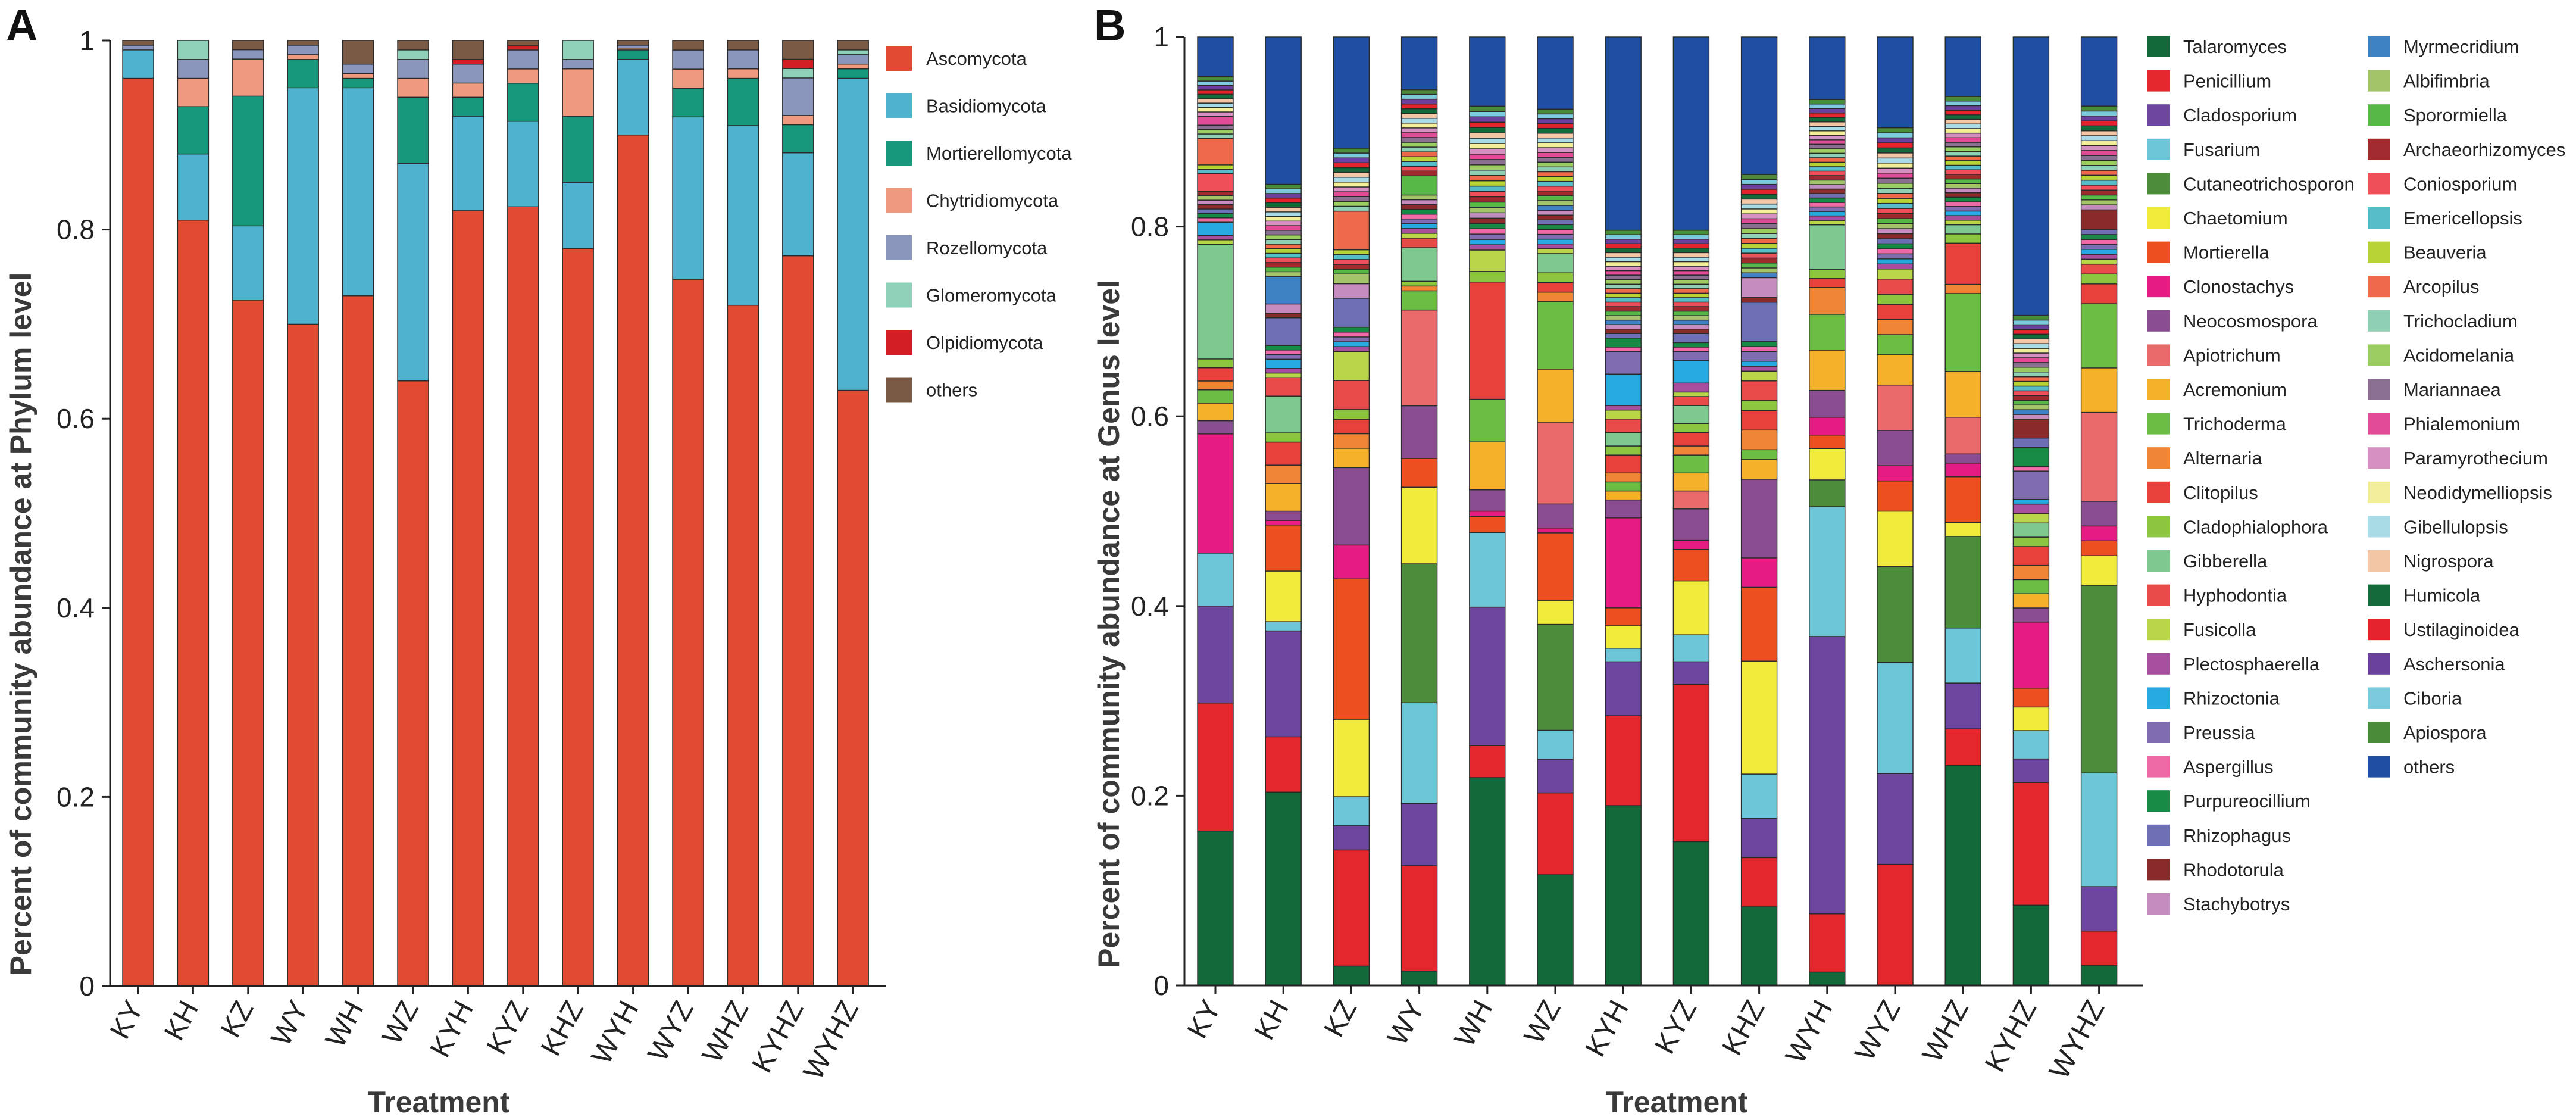  Describe the element at coordinates (1283, 889) in the screenshot. I see `bar-segment-talaromyces` at that location.